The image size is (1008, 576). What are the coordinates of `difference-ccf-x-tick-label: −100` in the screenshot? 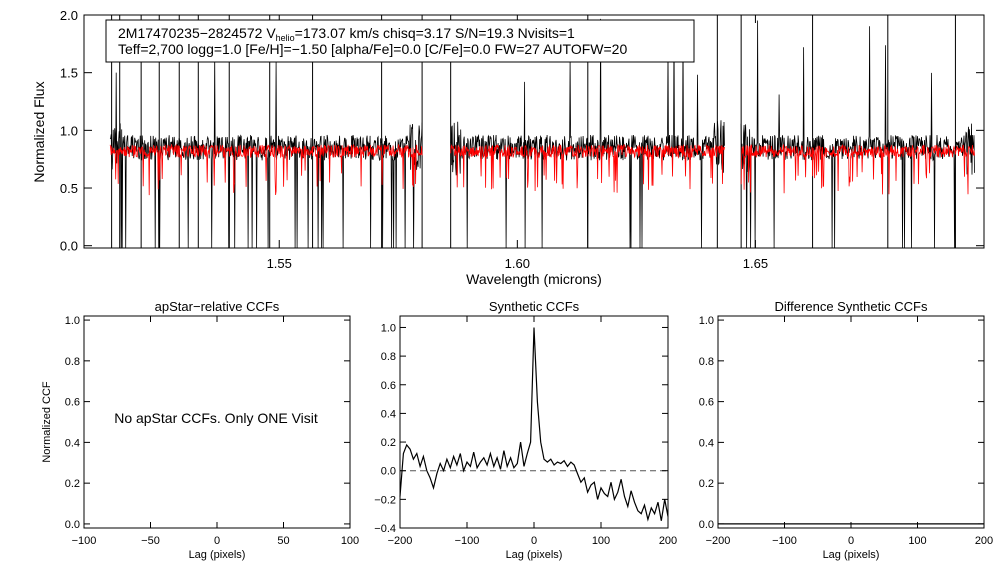 It's located at (784, 541).